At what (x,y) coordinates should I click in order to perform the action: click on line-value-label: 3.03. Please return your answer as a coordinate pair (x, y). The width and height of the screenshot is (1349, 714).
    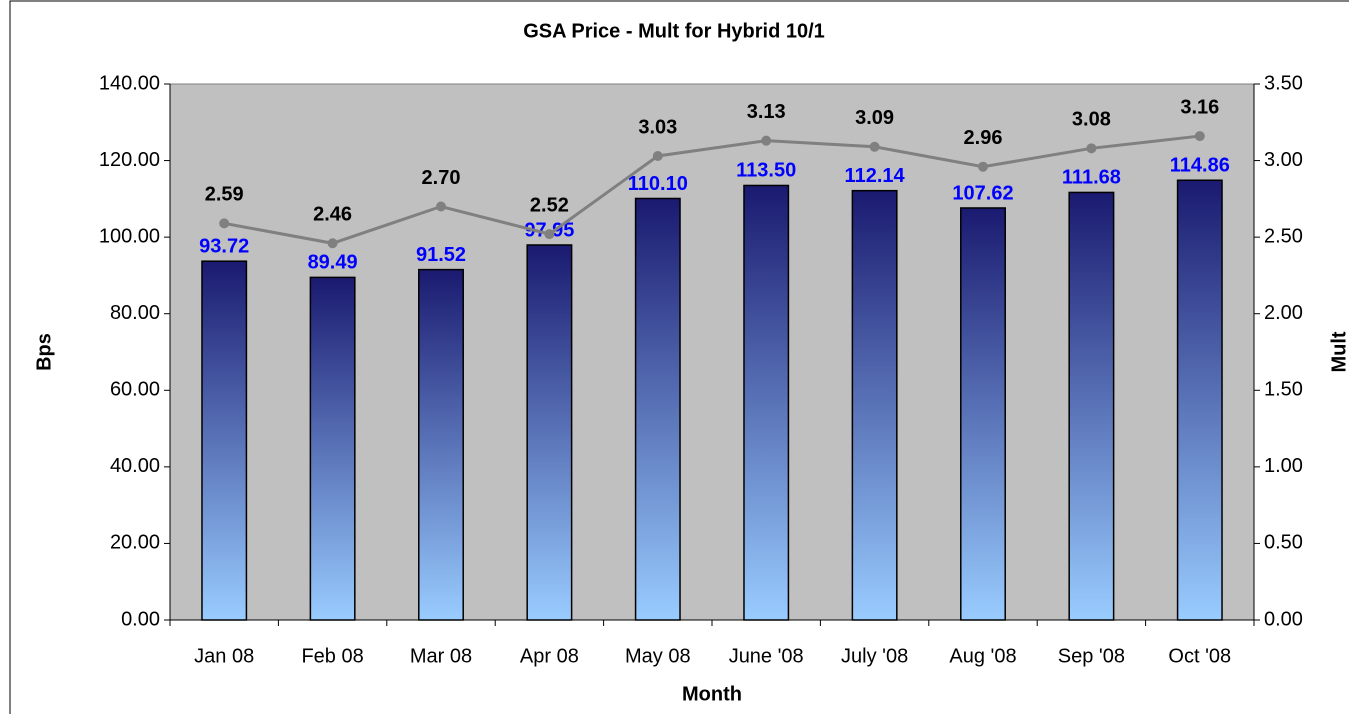
    Looking at the image, I should click on (657, 127).